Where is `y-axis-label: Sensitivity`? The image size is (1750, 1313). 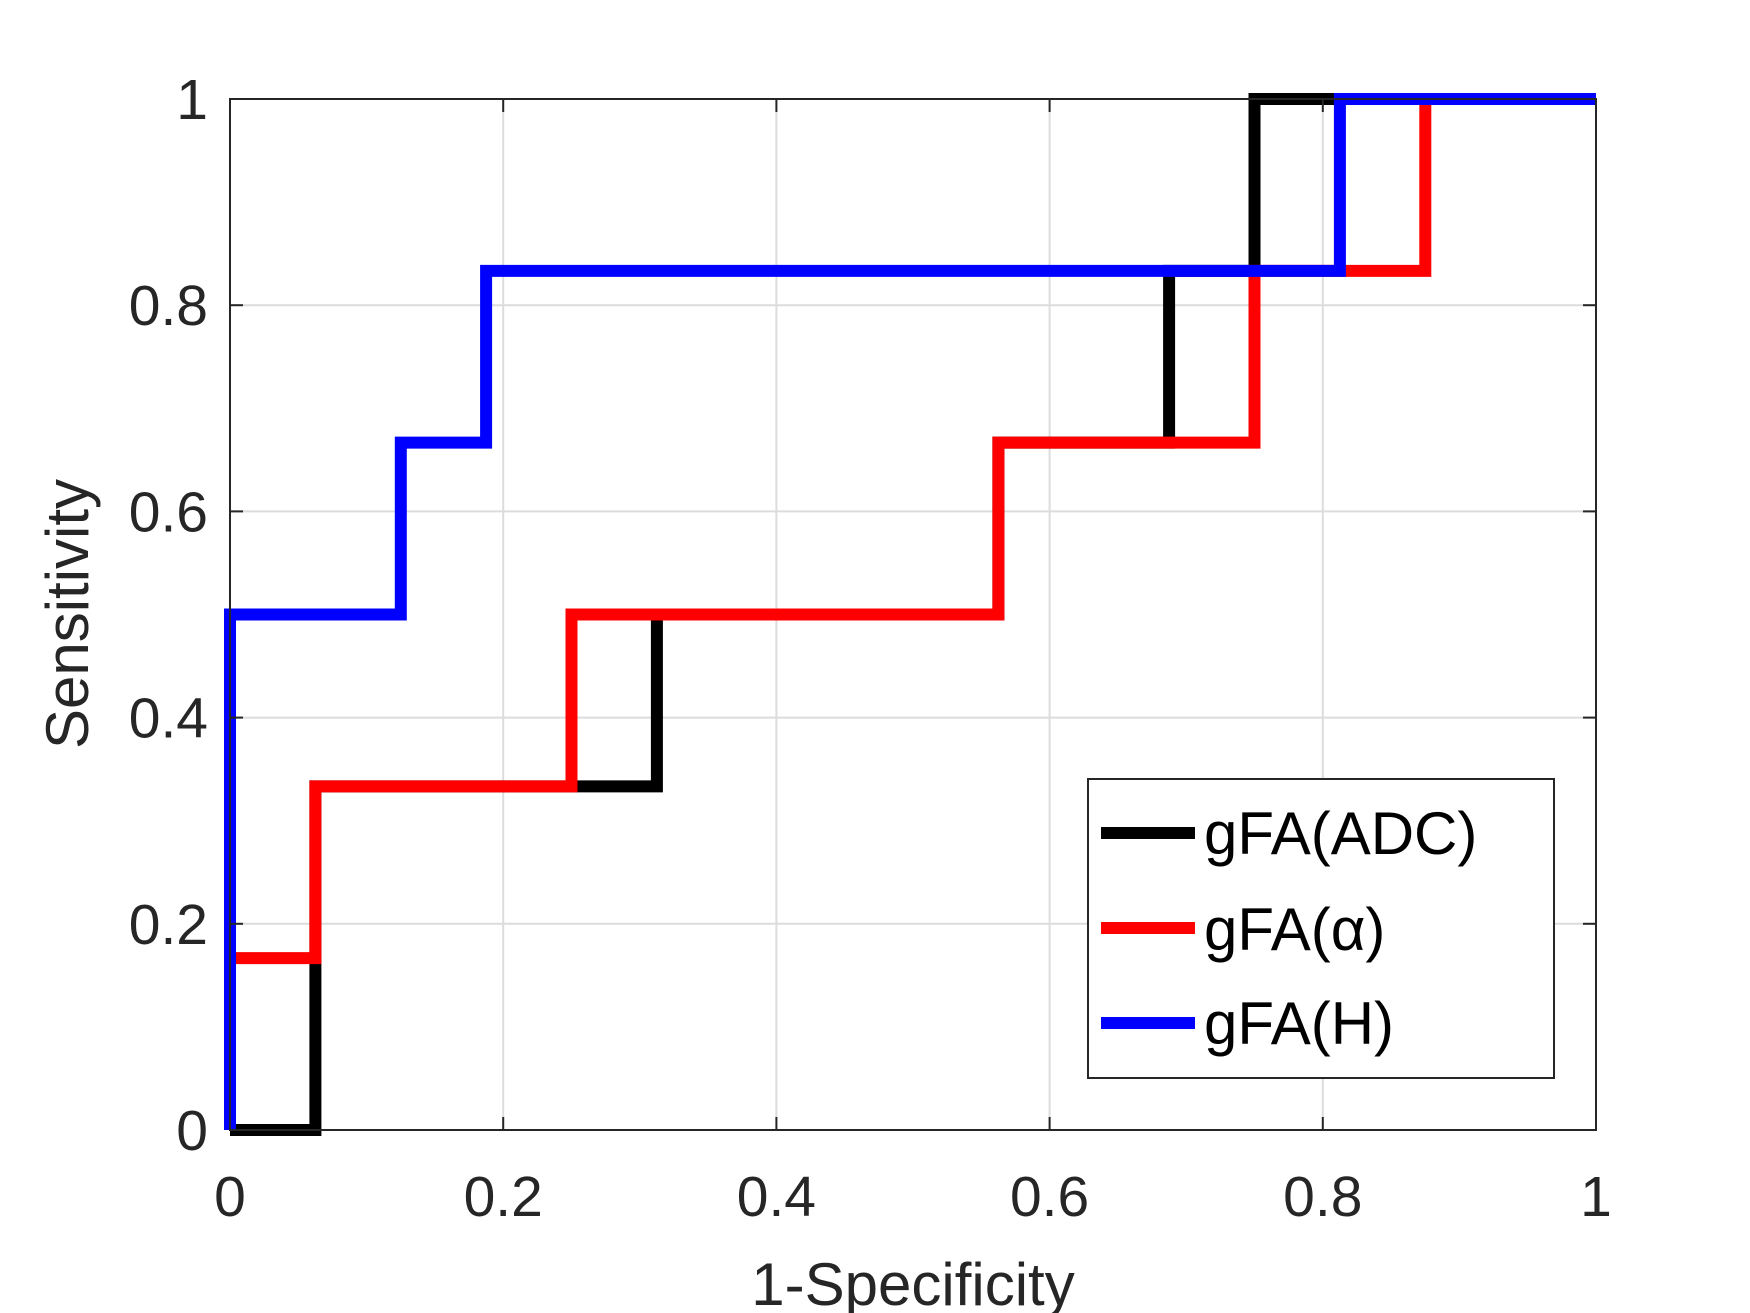 y-axis-label: Sensitivity is located at coordinates (67, 614).